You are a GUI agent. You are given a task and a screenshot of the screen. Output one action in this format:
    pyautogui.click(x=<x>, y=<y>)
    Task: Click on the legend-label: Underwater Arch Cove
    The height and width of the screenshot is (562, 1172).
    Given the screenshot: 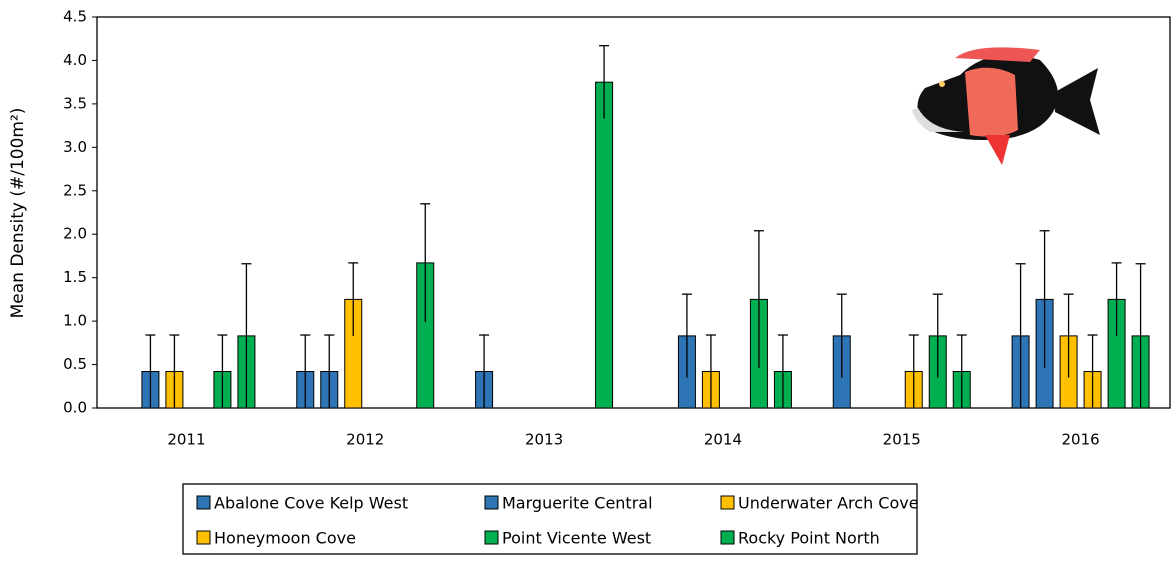 What is the action you would take?
    pyautogui.click(x=828, y=503)
    